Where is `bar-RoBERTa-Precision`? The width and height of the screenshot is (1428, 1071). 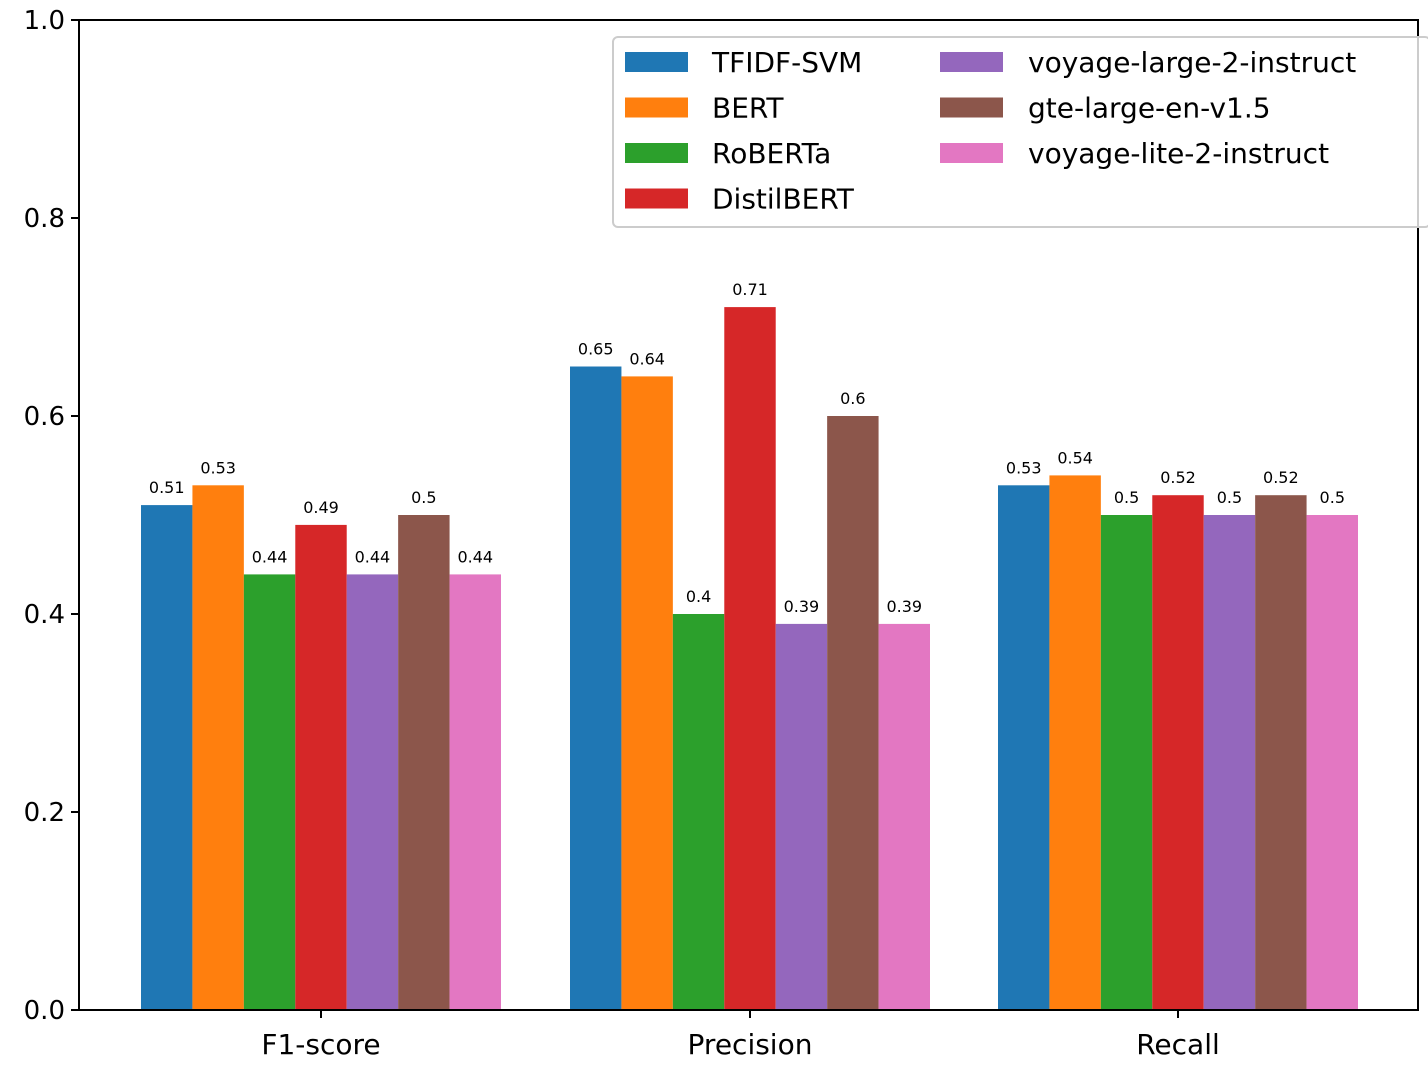
bar-RoBERTa-Precision is located at coordinates (698, 812).